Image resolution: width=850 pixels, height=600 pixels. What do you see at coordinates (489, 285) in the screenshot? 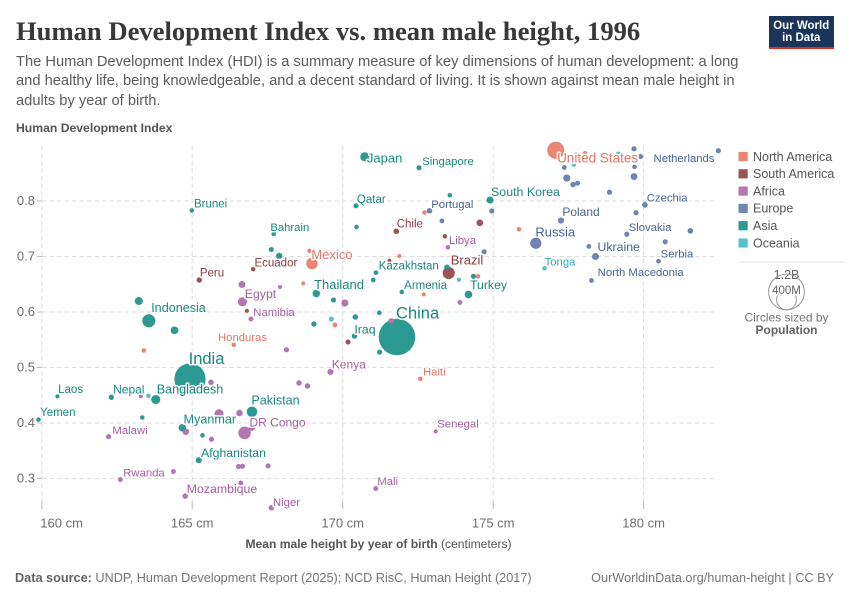
I see `svg-text: Turkey` at bounding box center [489, 285].